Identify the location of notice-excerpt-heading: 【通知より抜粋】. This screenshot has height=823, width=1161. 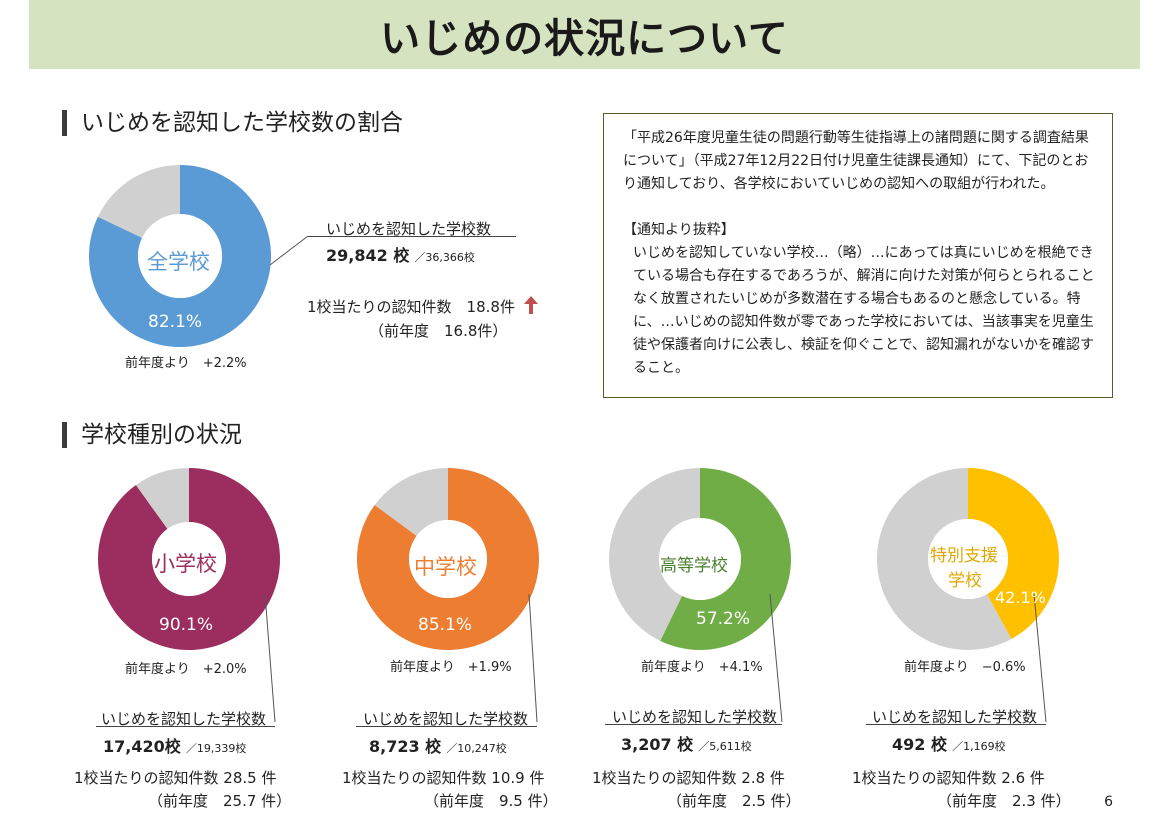
(679, 230).